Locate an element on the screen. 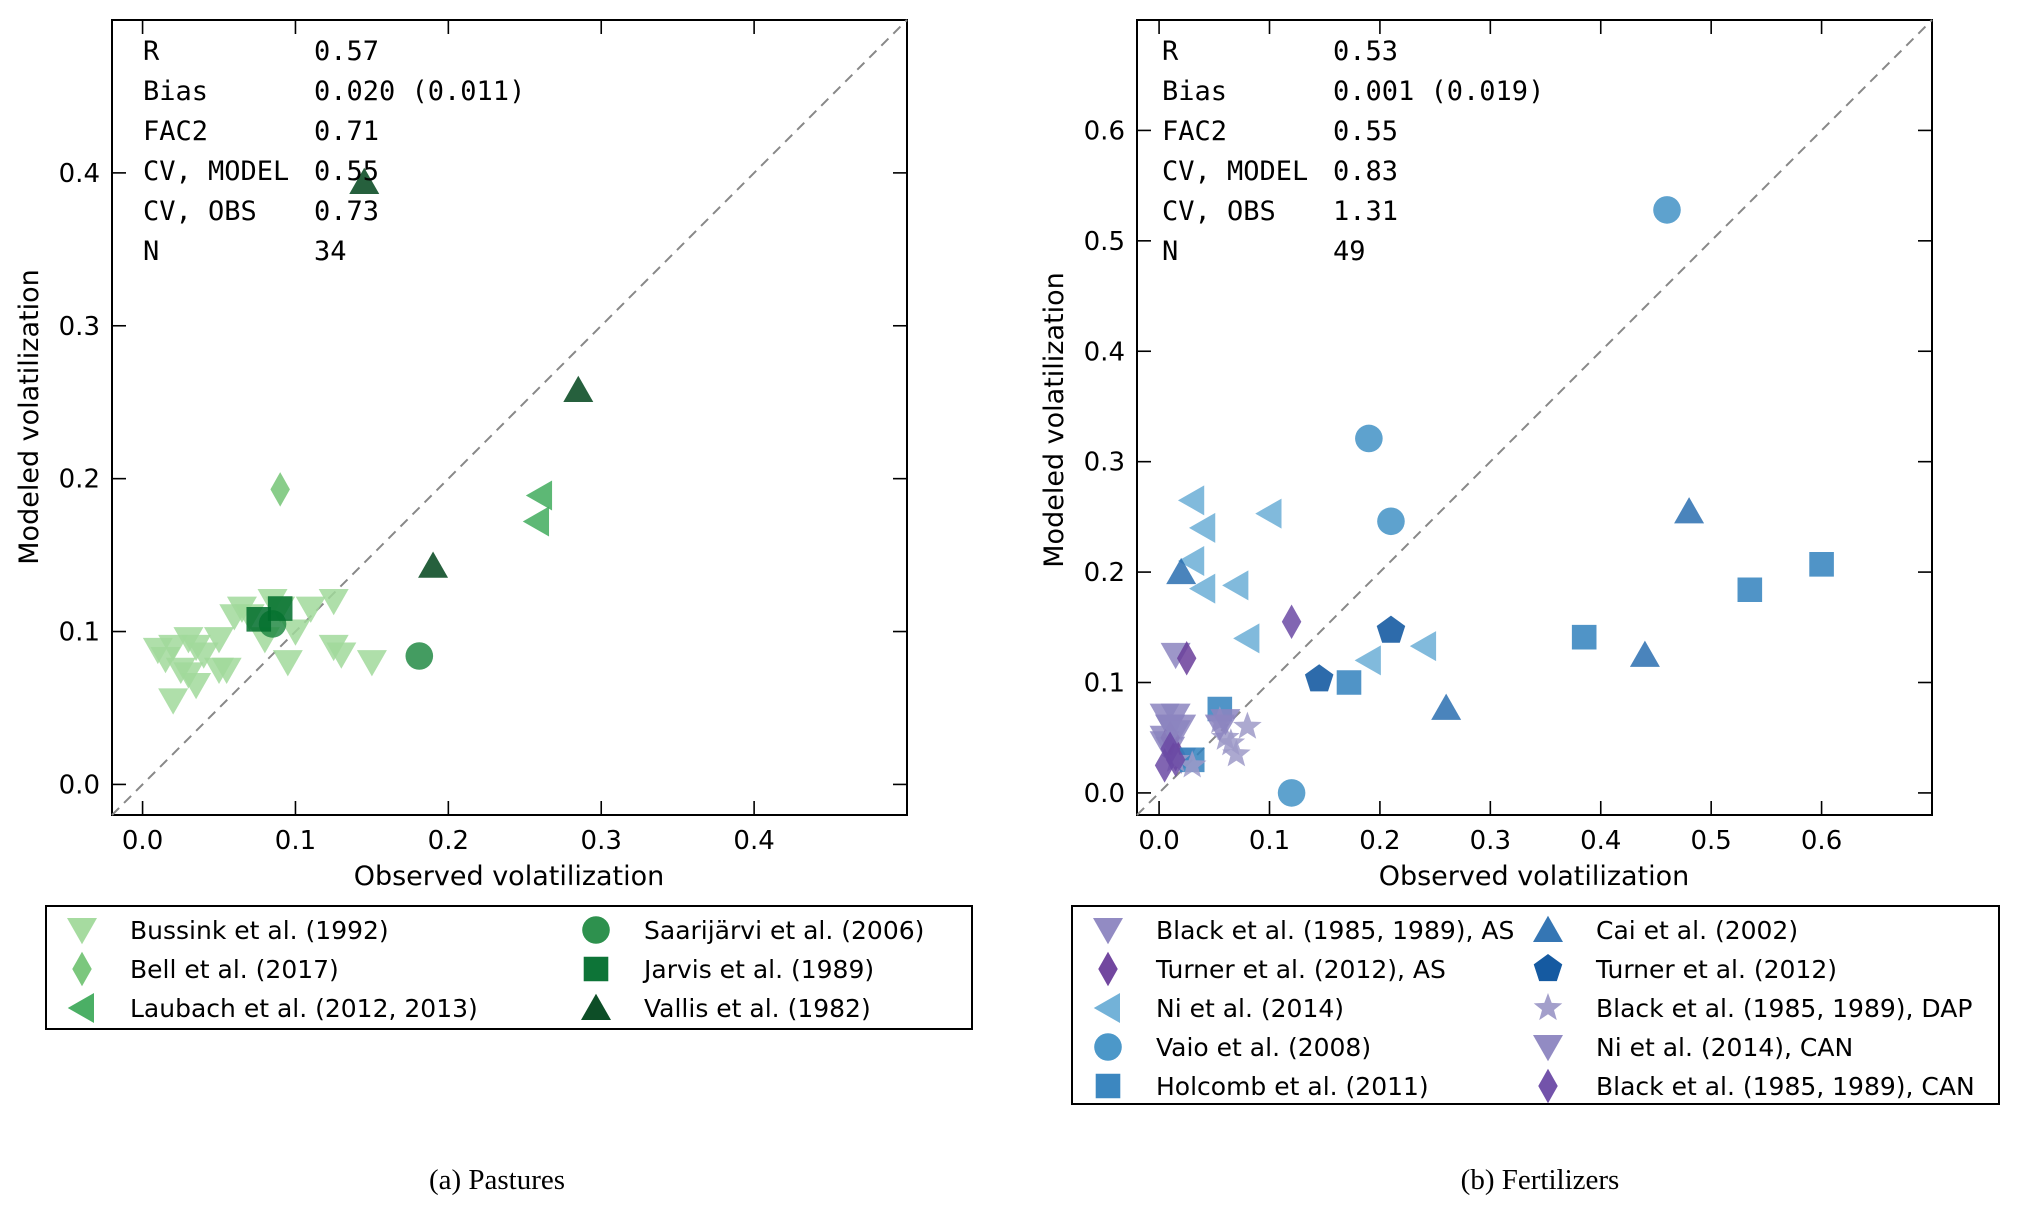  caption-fertilizers: (b) Fertilizers is located at coordinates (1540, 1180).